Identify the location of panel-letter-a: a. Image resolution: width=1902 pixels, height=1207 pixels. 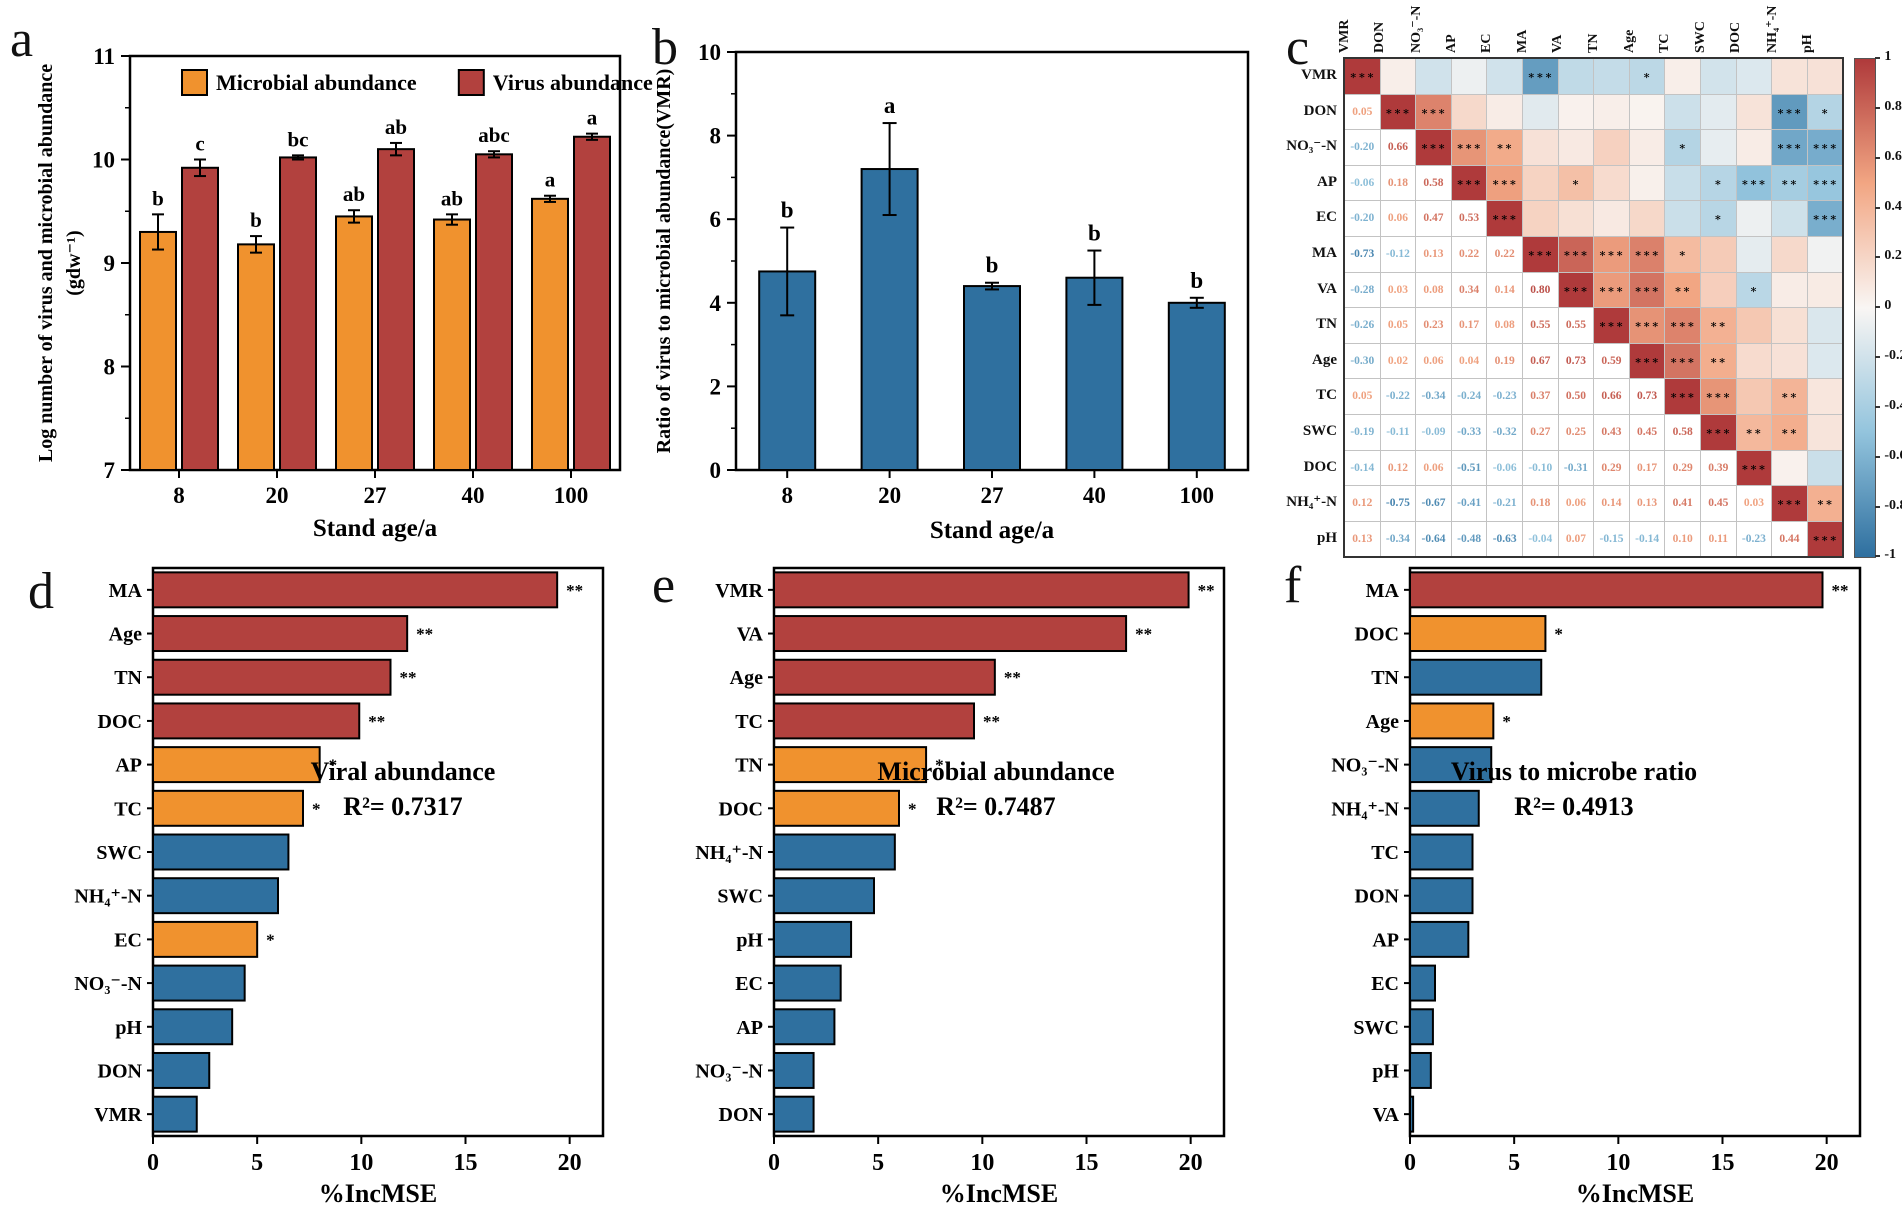
(22, 39).